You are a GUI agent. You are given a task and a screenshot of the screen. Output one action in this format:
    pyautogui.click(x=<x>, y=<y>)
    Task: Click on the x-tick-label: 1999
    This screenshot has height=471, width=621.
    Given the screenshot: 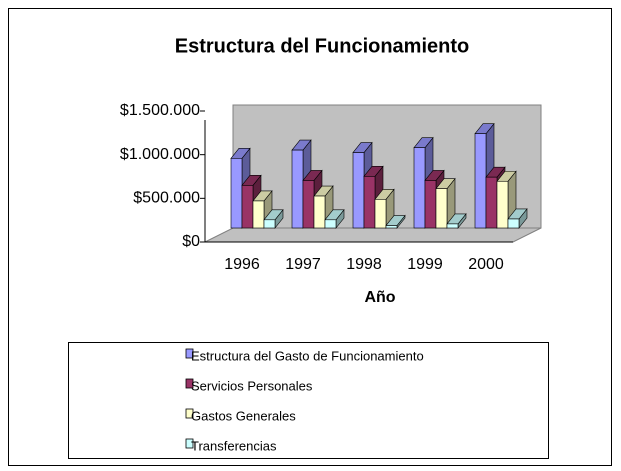 What is the action you would take?
    pyautogui.click(x=425, y=264)
    